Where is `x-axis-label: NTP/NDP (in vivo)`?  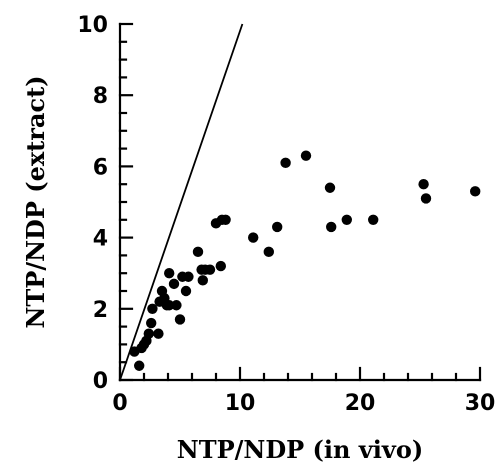
x-axis-label: NTP/NDP (in vivo) is located at coordinates (300, 449).